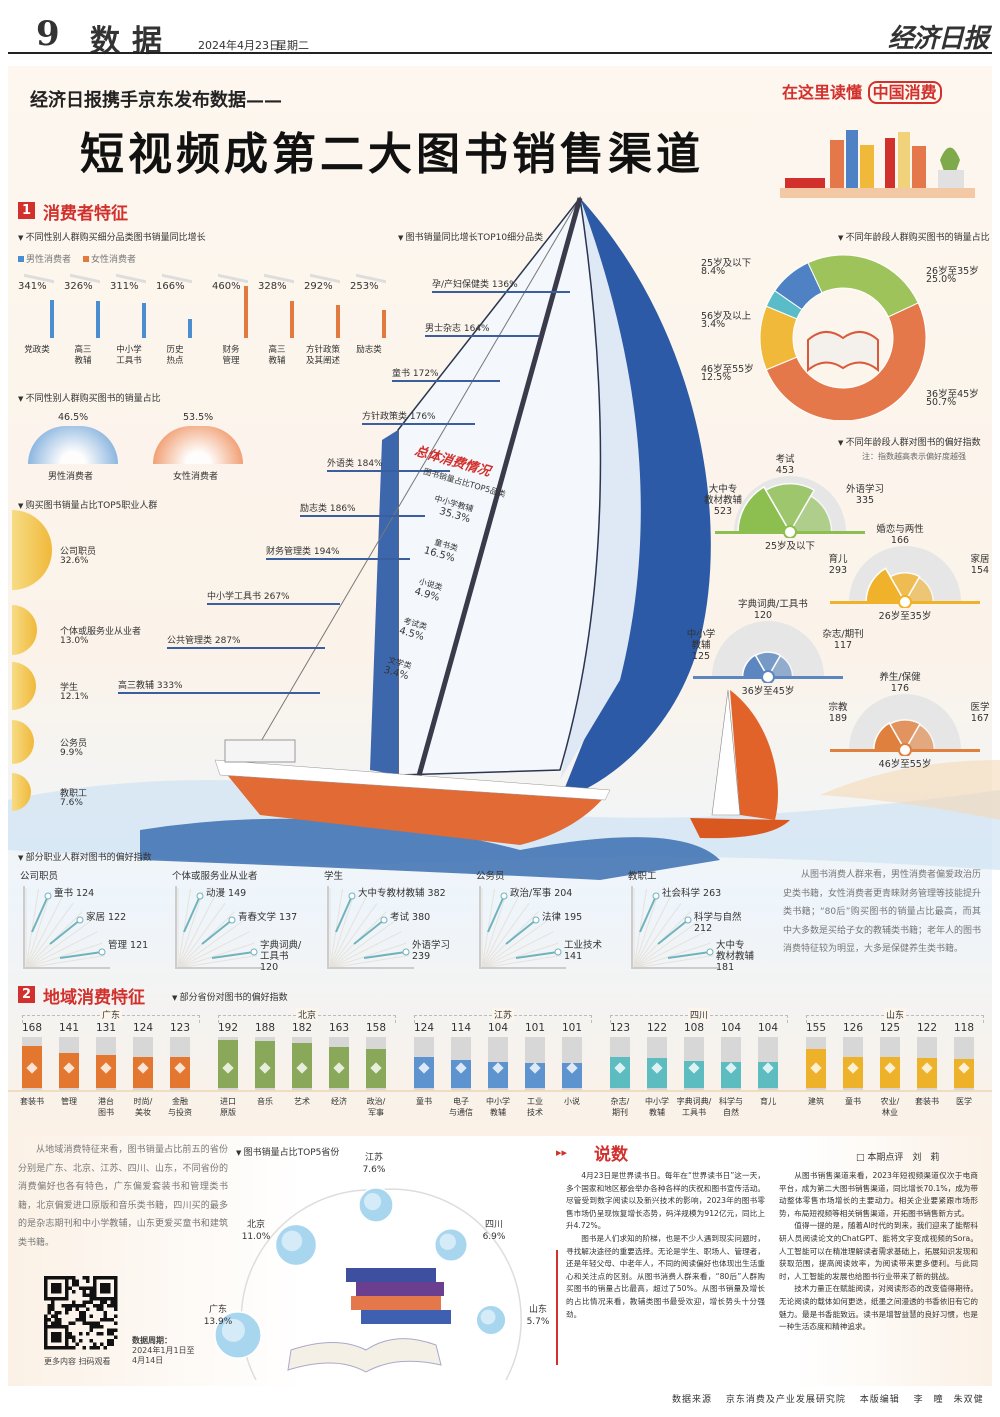  What do you see at coordinates (694, 1028) in the screenshot?
I see `province-bar-value: 108` at bounding box center [694, 1028].